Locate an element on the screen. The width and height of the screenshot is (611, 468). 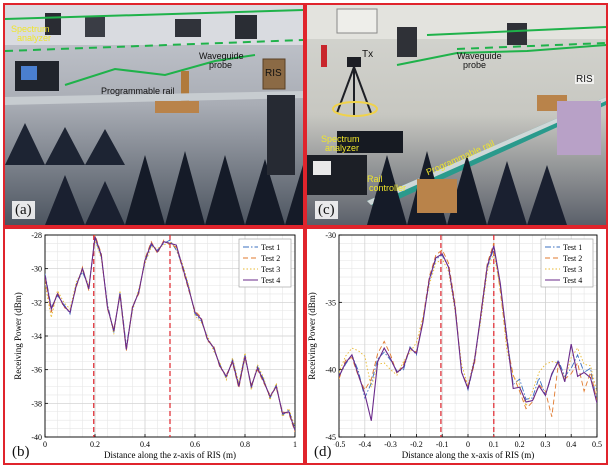
tx-annotation: Tx is located at coordinates (368, 54).